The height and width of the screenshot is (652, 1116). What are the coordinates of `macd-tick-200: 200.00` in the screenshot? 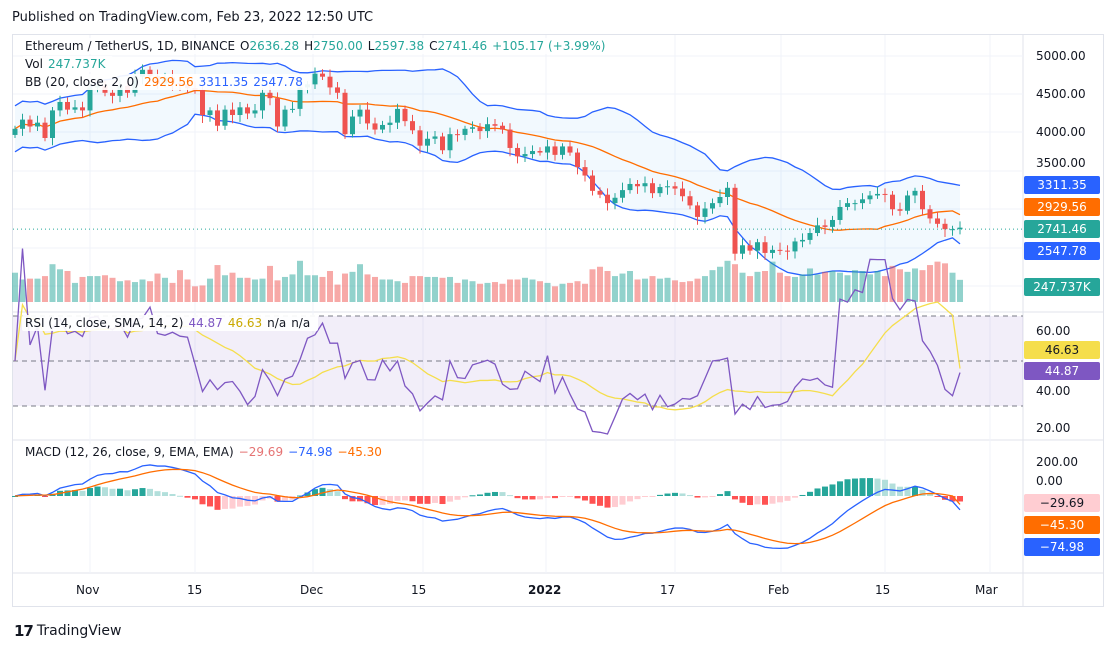 It's located at (1057, 462).